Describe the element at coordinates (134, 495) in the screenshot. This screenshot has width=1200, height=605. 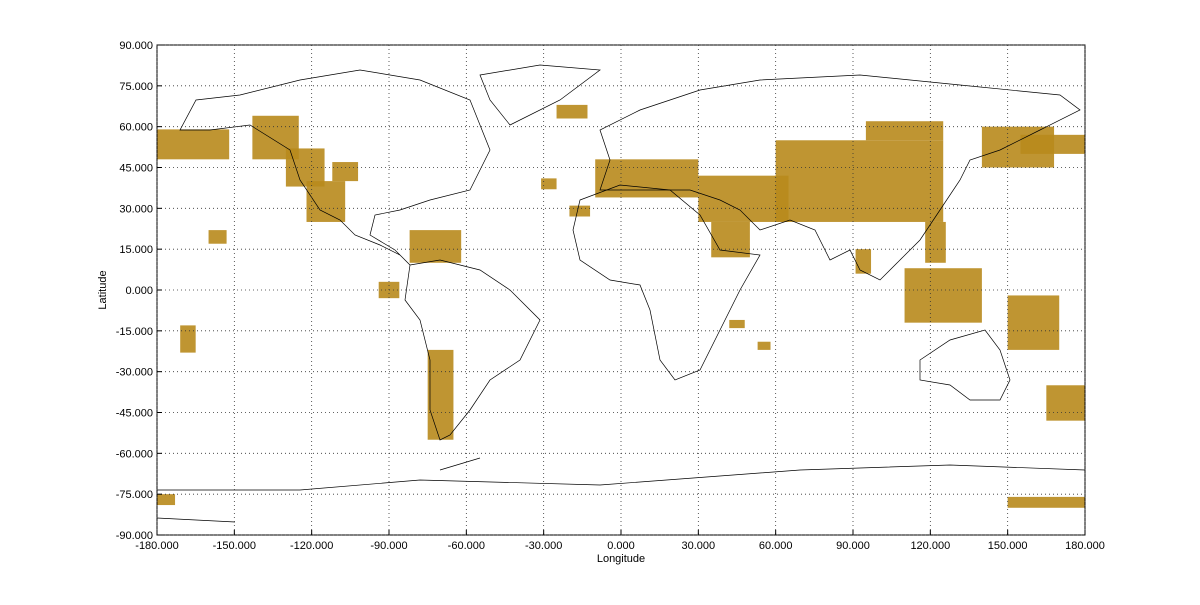
I see `y-tick-label: -75.000` at that location.